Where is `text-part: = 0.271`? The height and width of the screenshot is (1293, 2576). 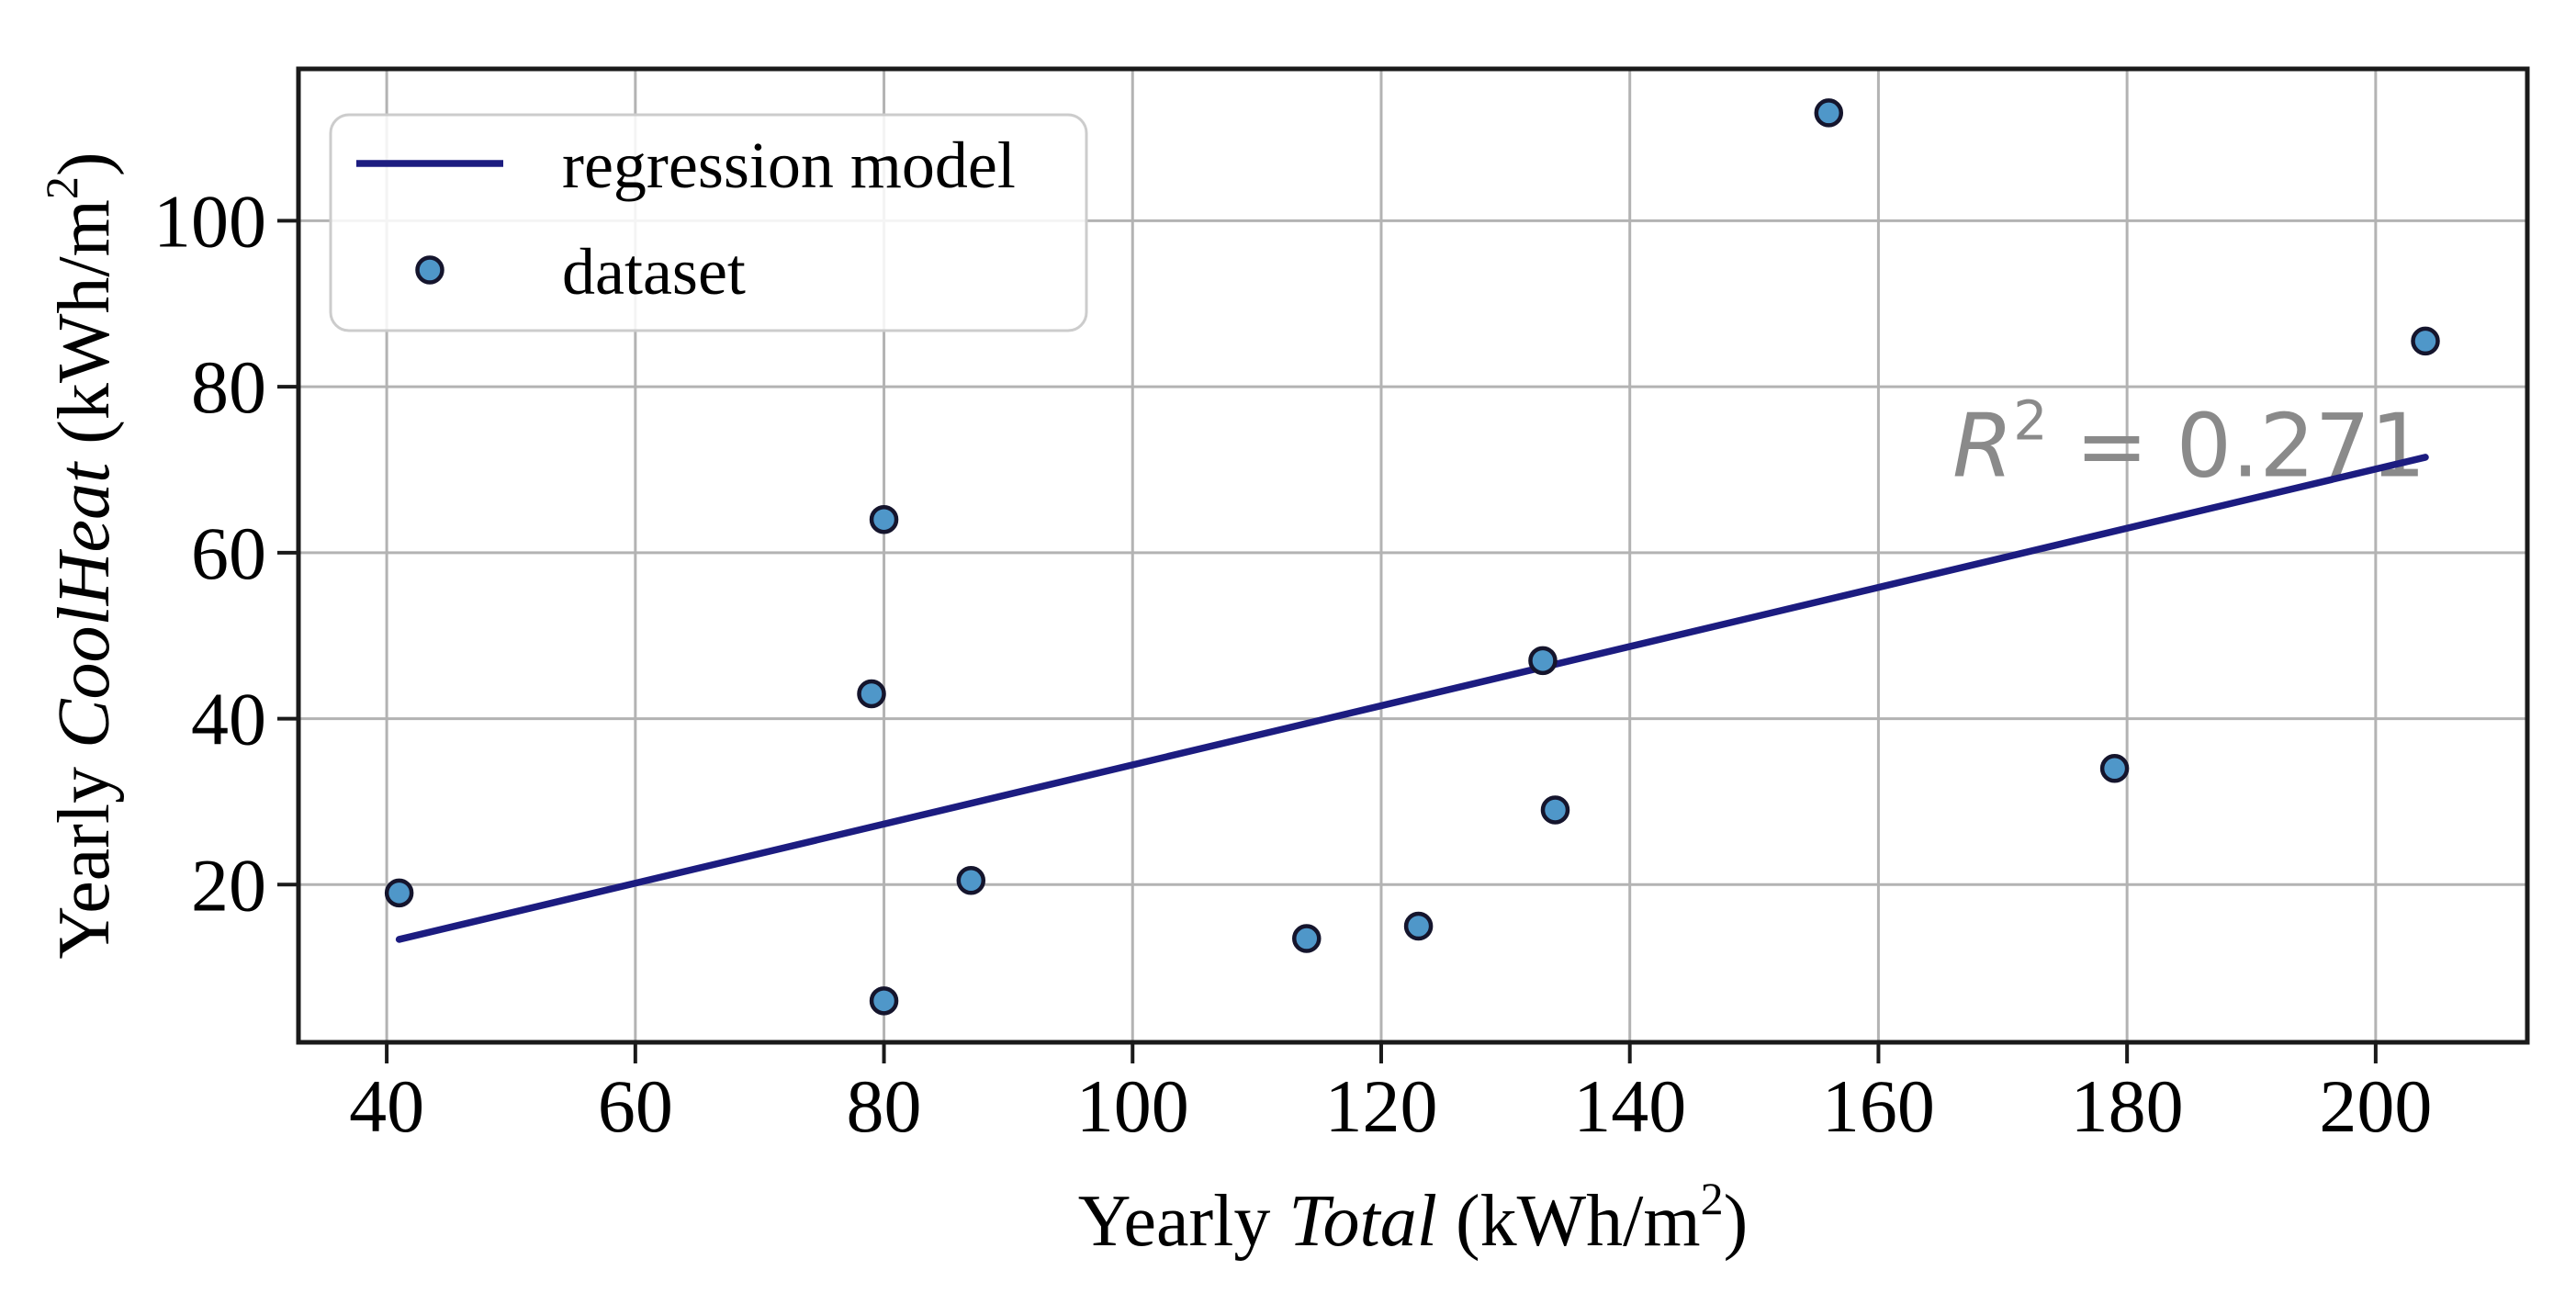
text-part: = 0.271 is located at coordinates (2237, 447).